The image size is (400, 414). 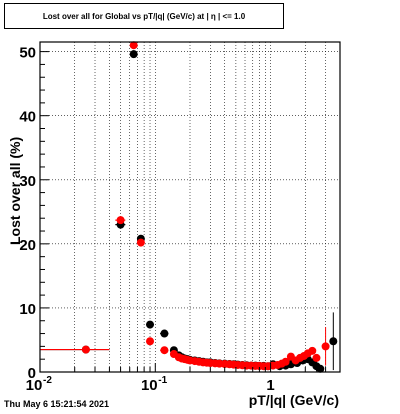 I want to click on x-tick-label: 1, so click(x=270, y=385).